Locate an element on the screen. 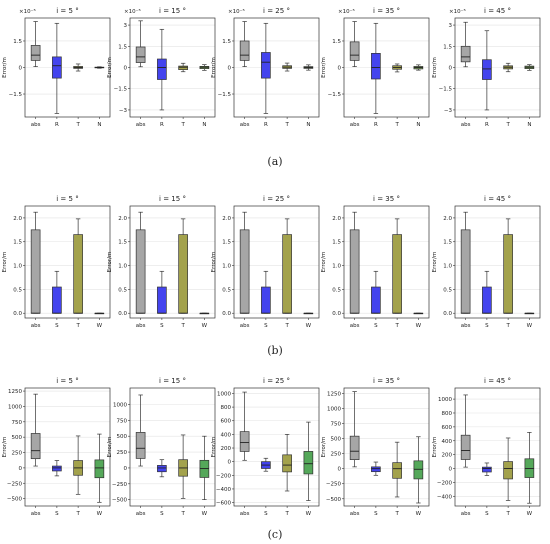  y-tick-label: 600 is located at coordinates (226, 422).